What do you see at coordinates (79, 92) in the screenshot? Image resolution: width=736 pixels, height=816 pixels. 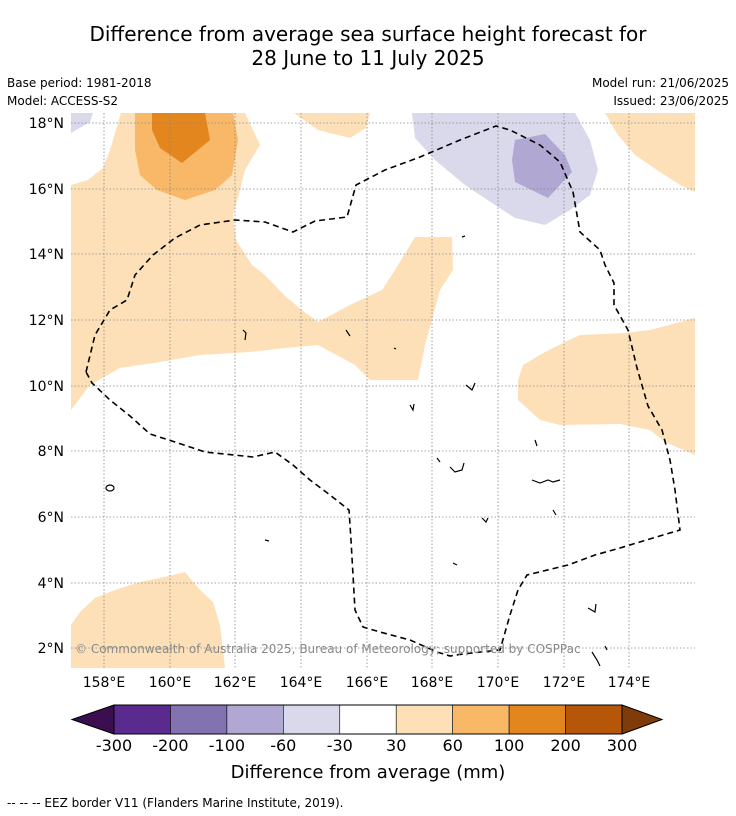 I see `meta-left: Base period: 1981-2018 Model: ACCESS-S2` at bounding box center [79, 92].